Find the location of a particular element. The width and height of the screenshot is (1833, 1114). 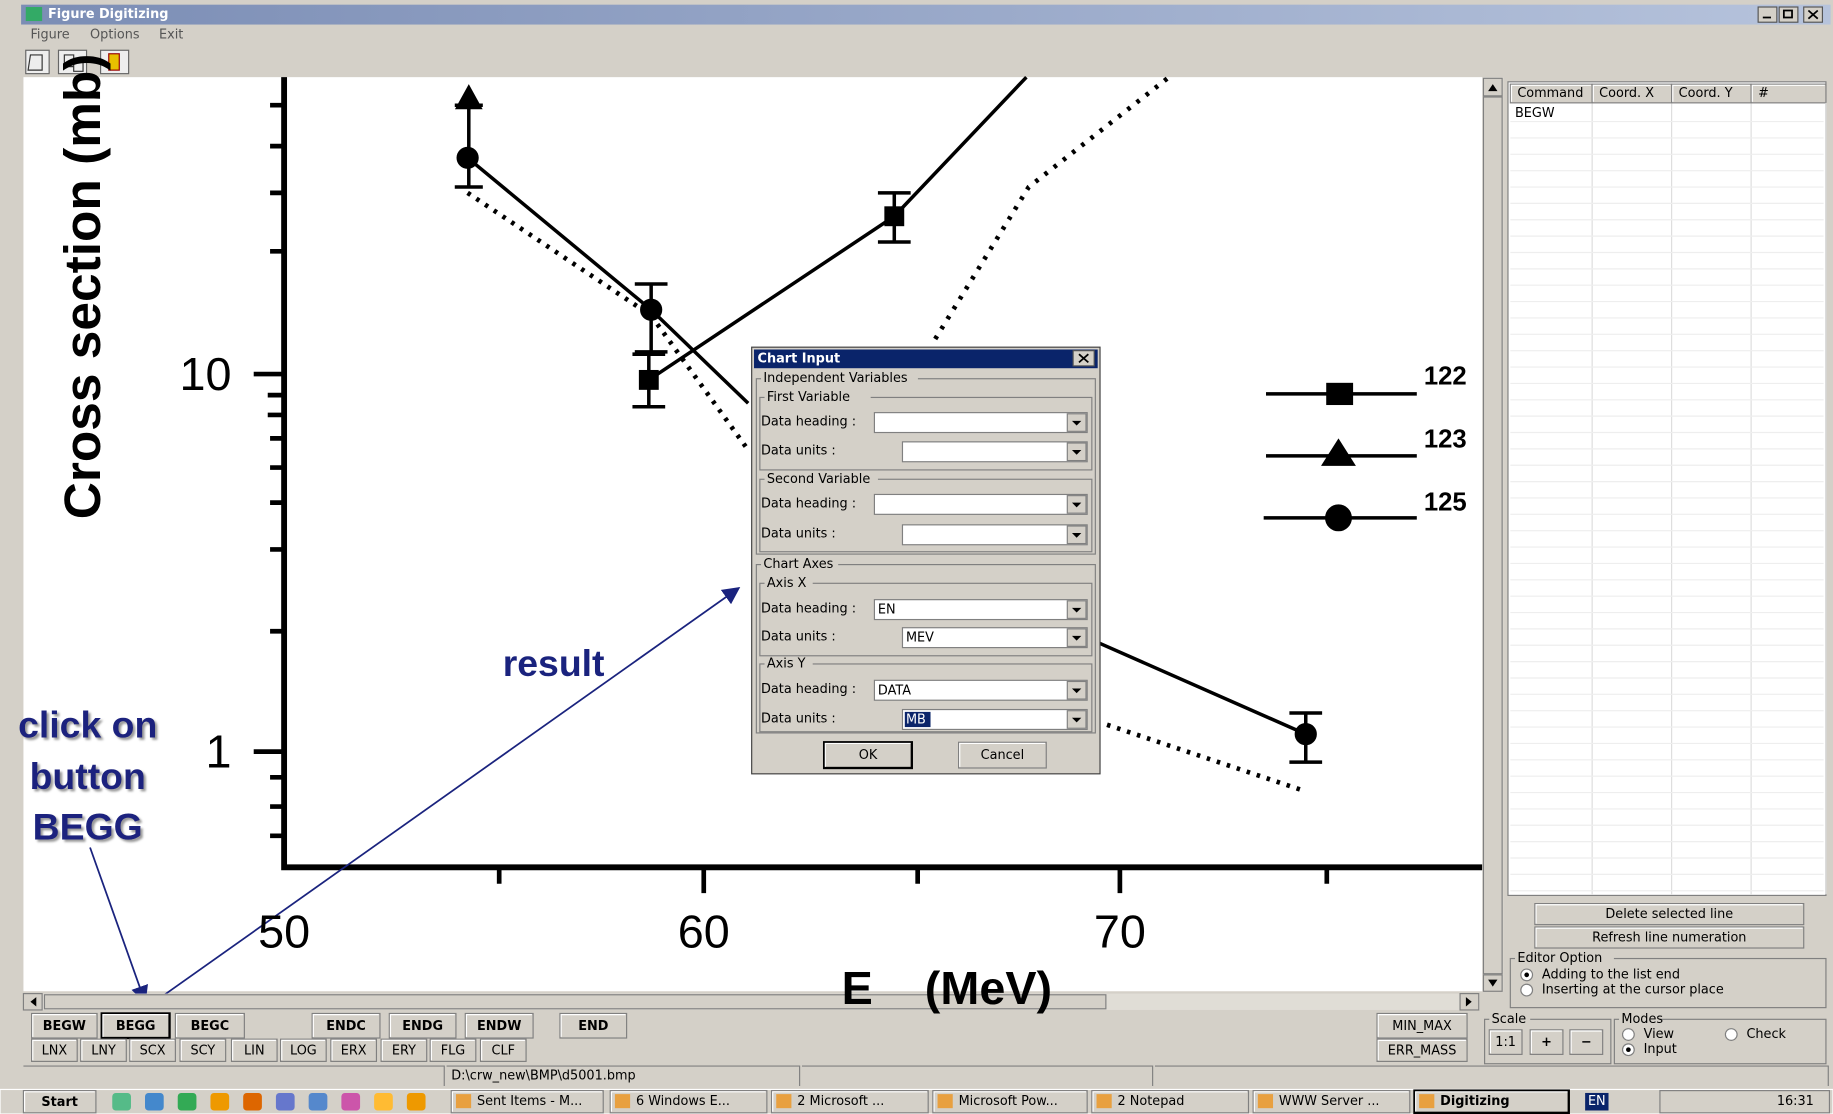

column-header-label: Command is located at coordinates (1550, 93).